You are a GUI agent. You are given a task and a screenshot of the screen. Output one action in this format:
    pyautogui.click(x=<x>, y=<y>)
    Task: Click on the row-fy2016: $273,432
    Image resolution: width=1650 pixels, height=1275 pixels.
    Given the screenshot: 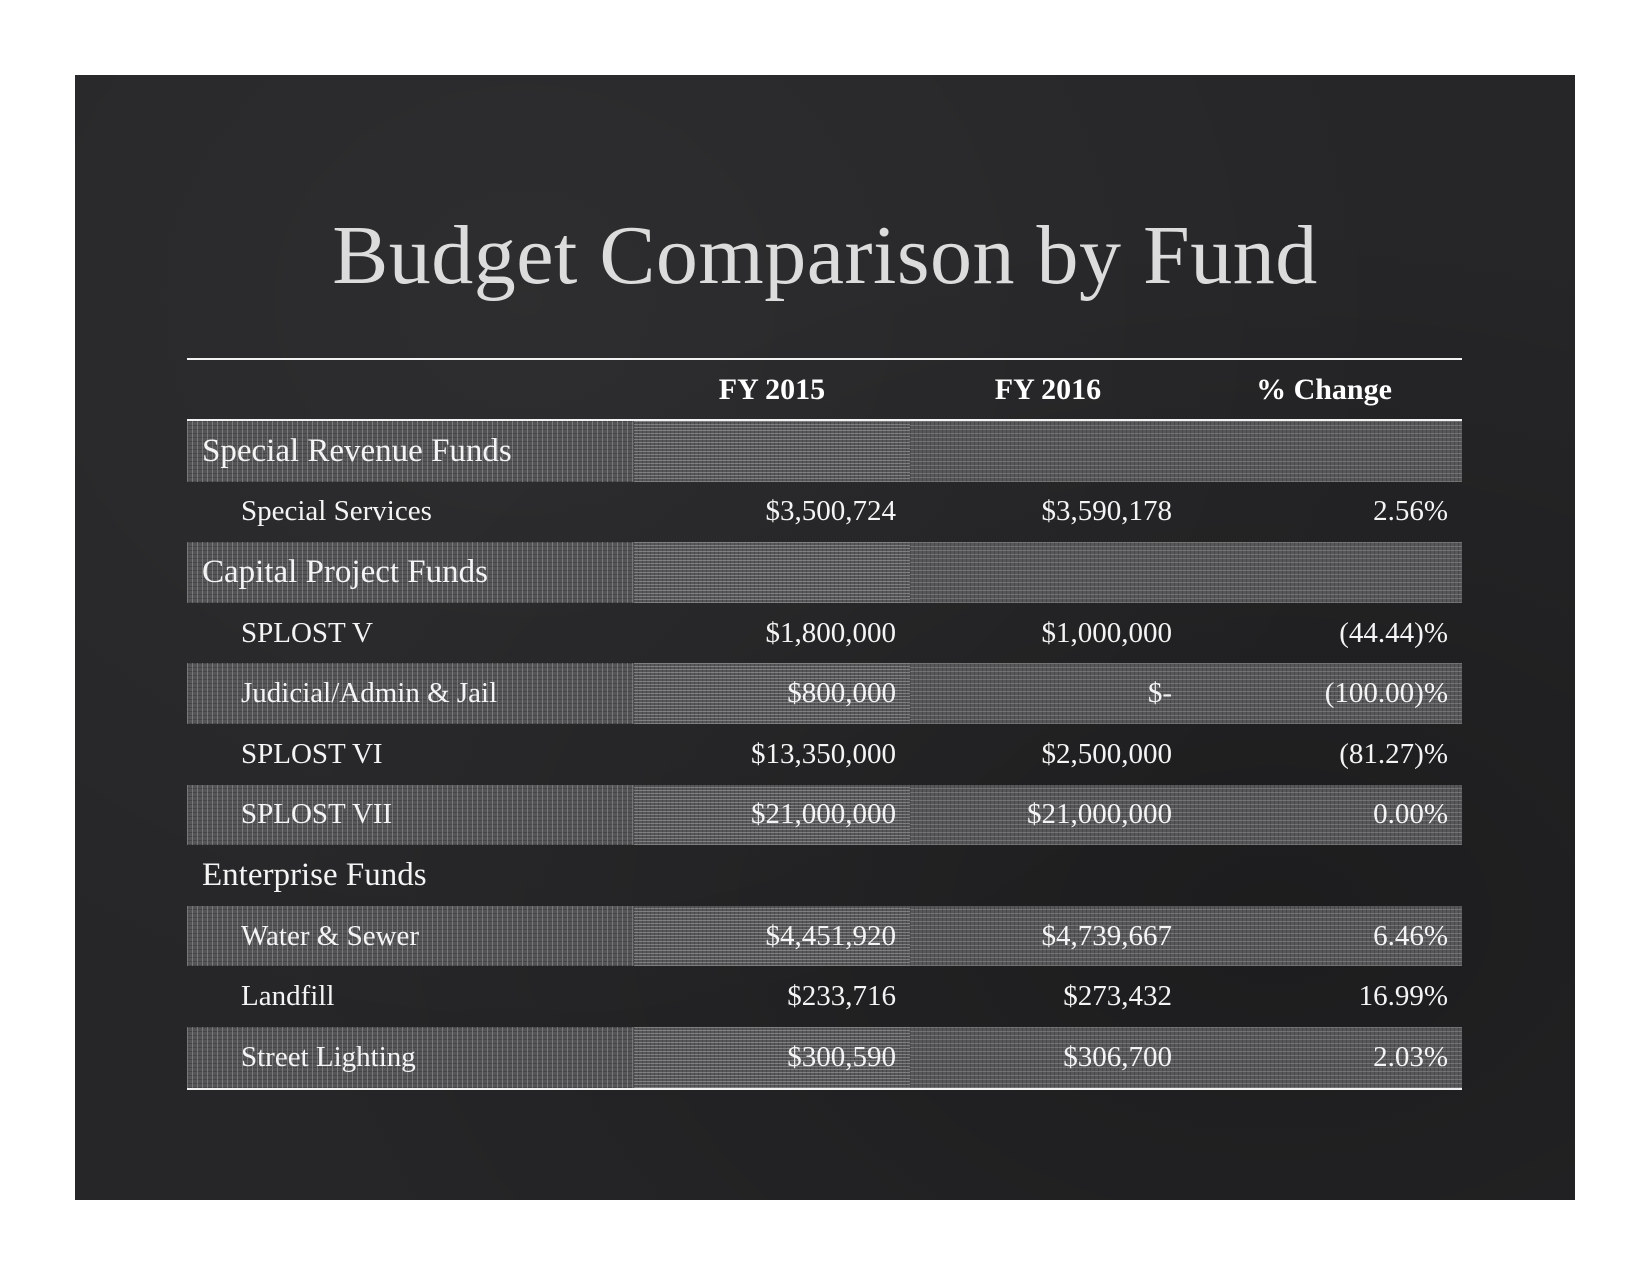 What is the action you would take?
    pyautogui.click(x=1117, y=996)
    